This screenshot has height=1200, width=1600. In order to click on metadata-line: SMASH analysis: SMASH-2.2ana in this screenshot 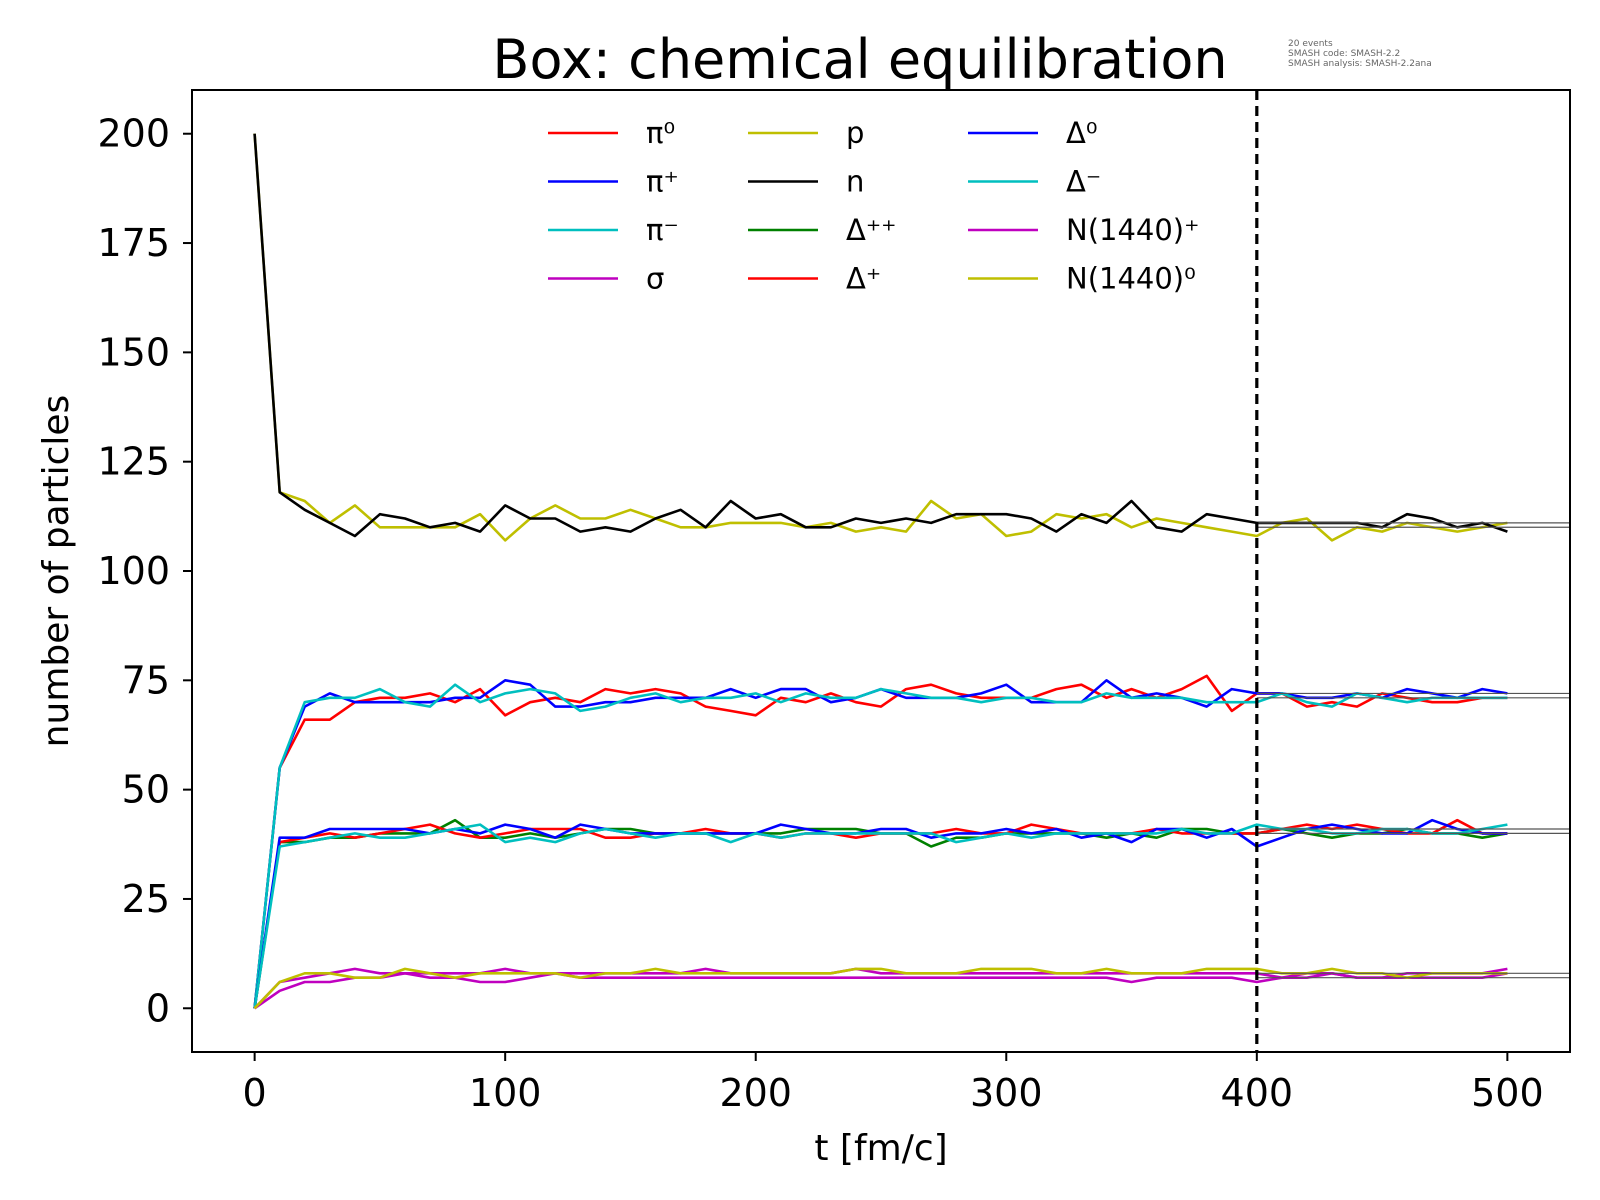, I will do `click(1360, 64)`.